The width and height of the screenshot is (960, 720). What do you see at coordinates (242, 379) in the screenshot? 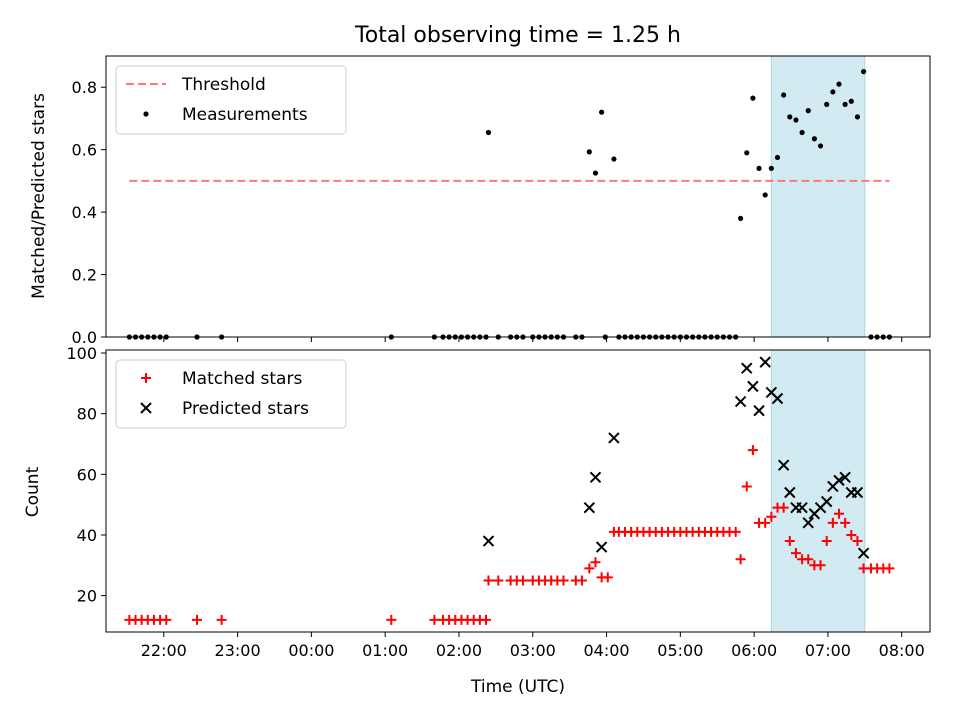
I see `legend-label: Matched stars` at bounding box center [242, 379].